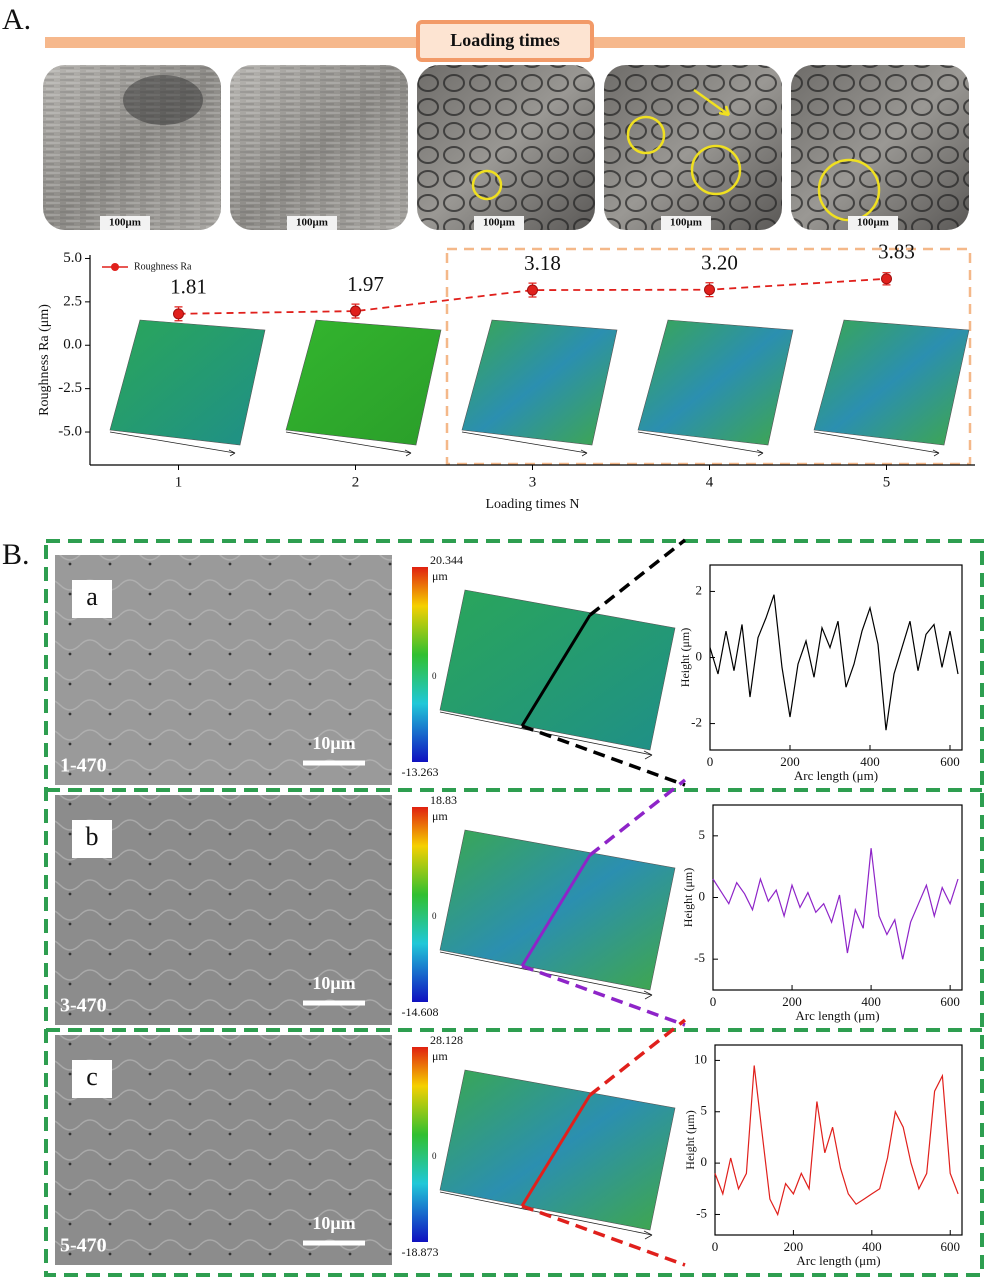 Image resolution: width=996 pixels, height=1286 pixels. I want to click on panel-letter: b, so click(92, 836).